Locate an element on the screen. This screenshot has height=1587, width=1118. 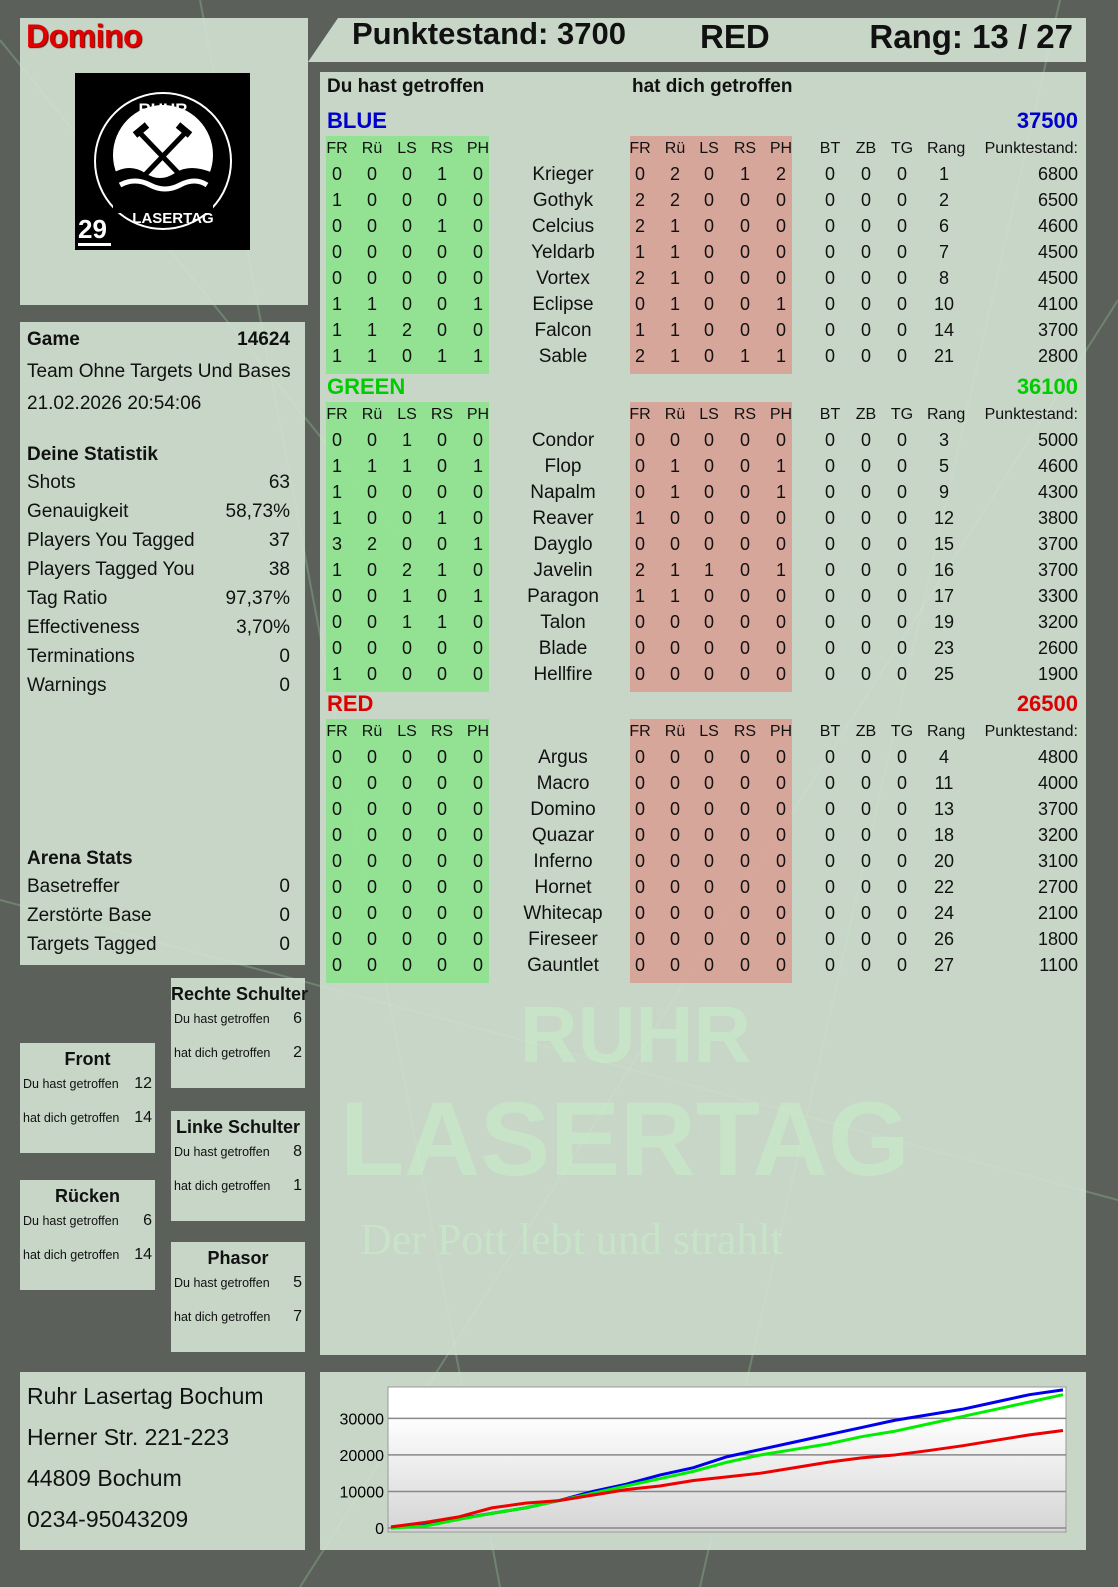
score-cell: 3700 is located at coordinates (1057, 544).